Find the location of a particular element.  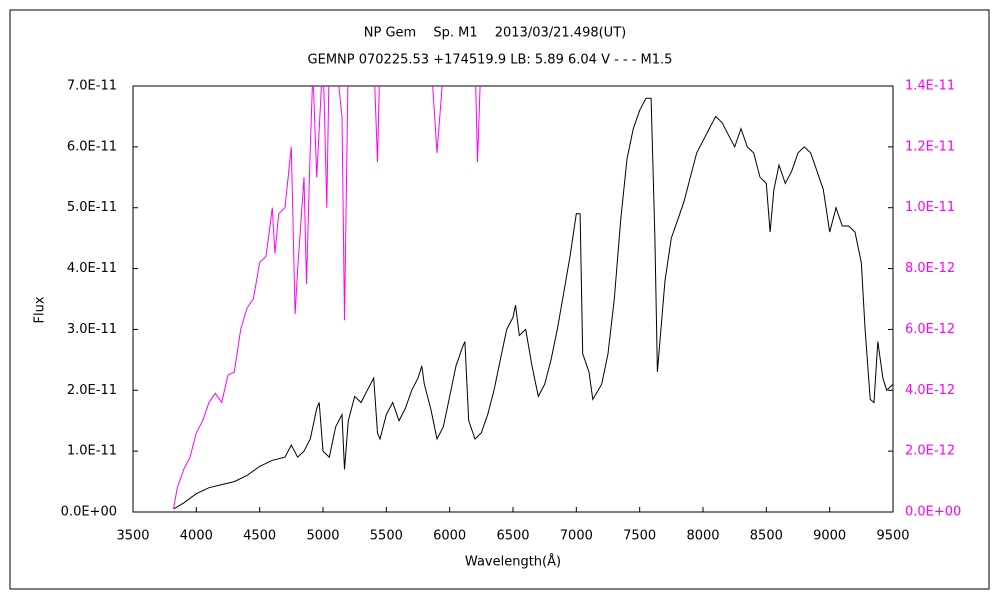

x-tick-label: 5500 is located at coordinates (386, 536).